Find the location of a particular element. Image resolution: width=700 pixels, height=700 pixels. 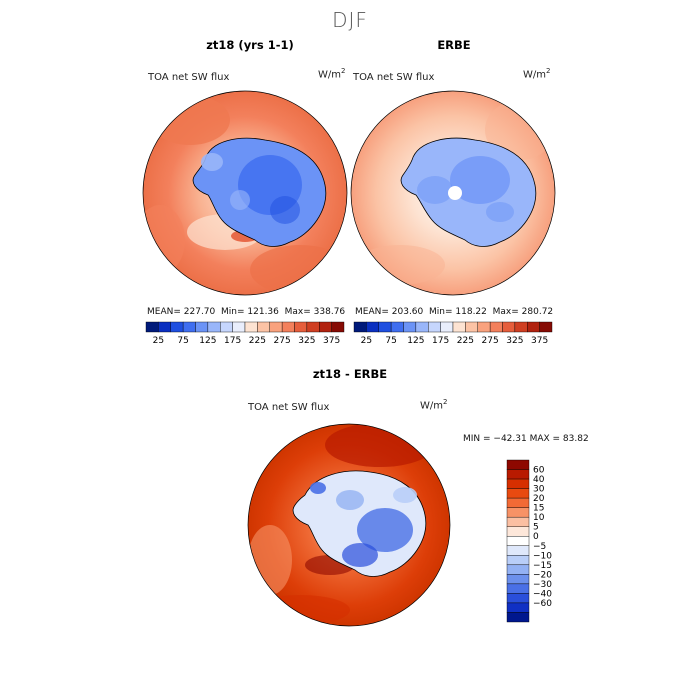

panel-2-variable: TOA net SW flux is located at coordinates (394, 77).